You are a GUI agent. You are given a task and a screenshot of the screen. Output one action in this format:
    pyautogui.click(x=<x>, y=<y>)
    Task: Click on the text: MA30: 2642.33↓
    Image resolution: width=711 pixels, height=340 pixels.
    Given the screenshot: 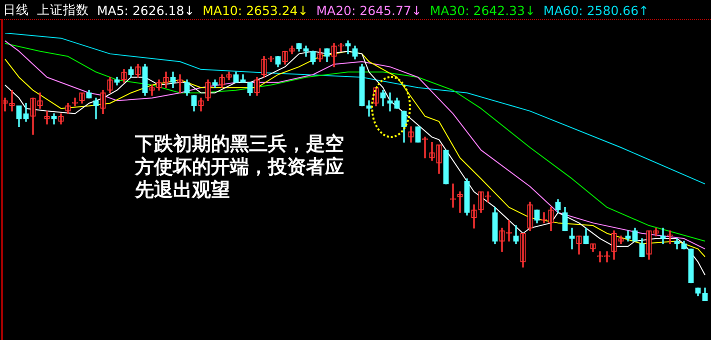 What is the action you would take?
    pyautogui.click(x=483, y=10)
    